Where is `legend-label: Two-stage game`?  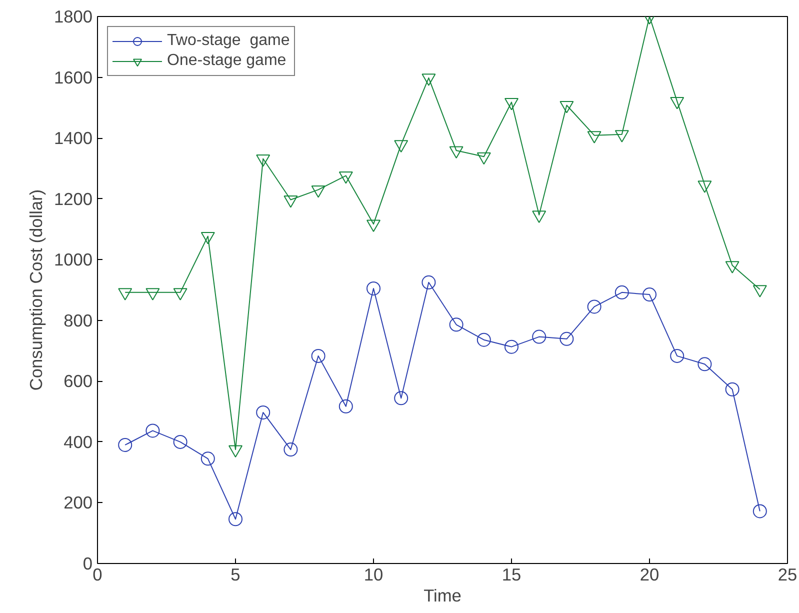 legend-label: Two-stage game is located at coordinates (228, 41).